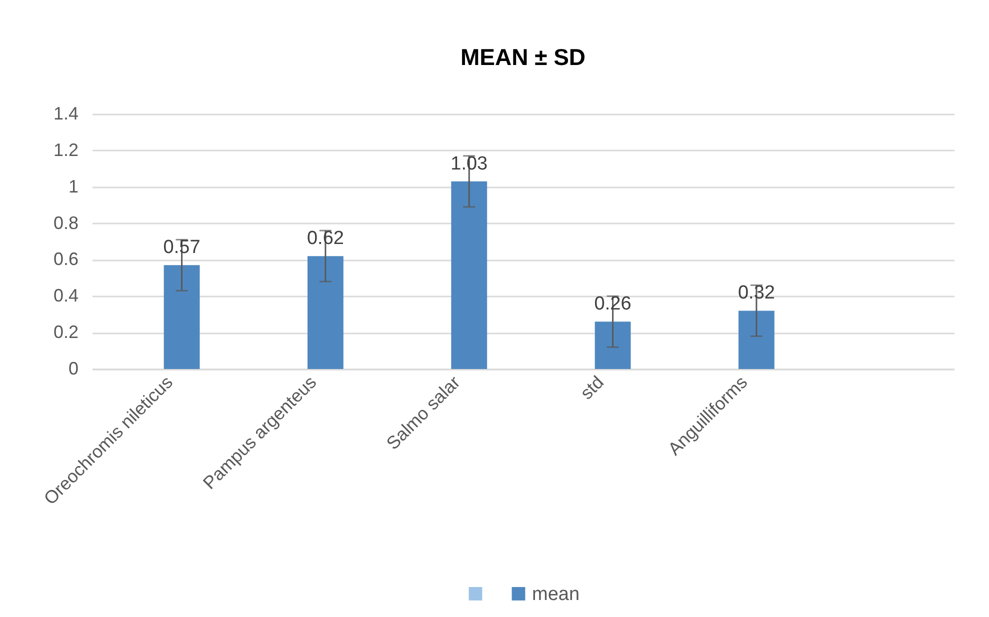  I want to click on y-tick-label: 1.2, so click(65, 150).